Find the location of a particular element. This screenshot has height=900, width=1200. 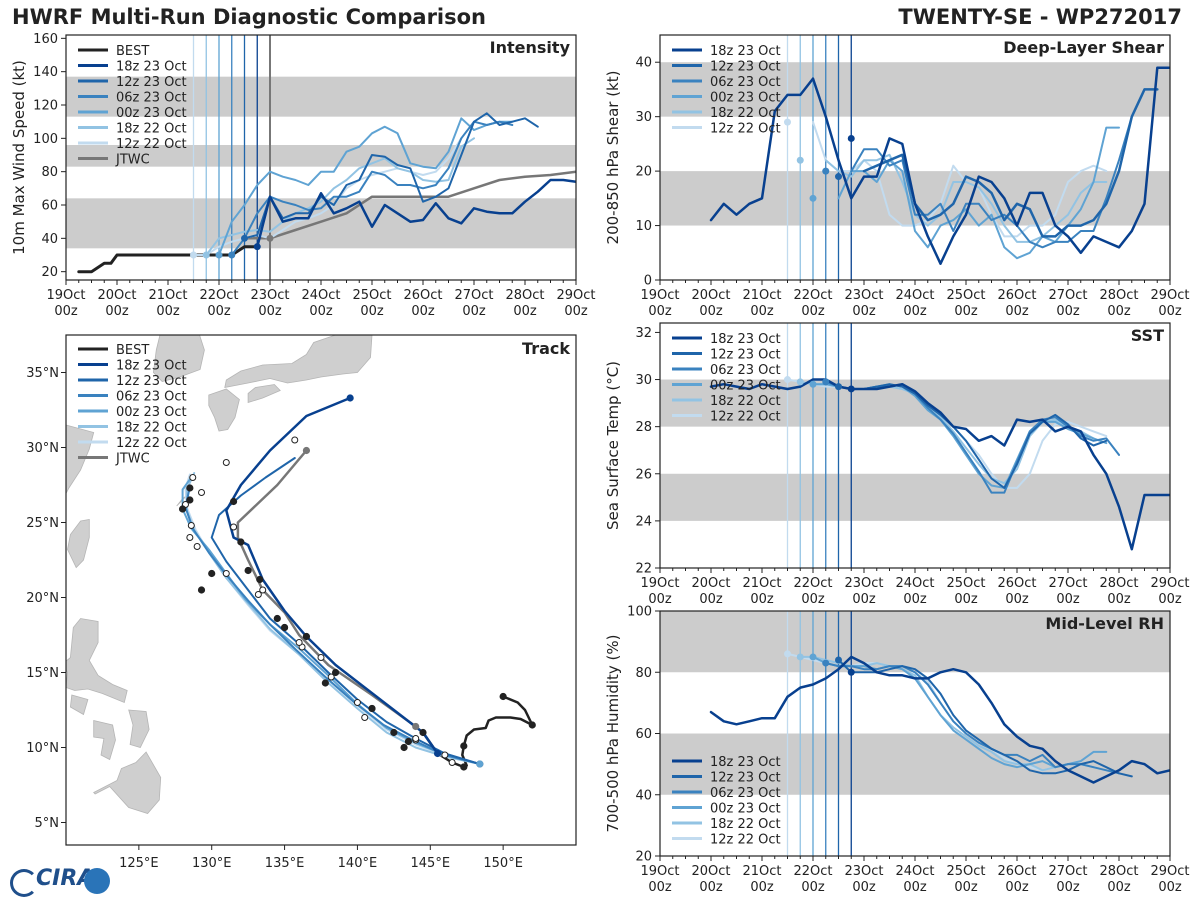

sst-xtick-label2-5: 00z is located at coordinates (915, 599).